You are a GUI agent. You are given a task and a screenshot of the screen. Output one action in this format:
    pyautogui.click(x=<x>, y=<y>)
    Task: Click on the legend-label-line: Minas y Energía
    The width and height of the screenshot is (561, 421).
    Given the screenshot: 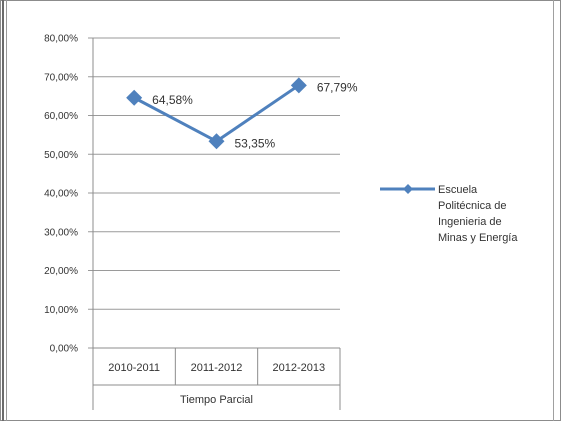 What is the action you would take?
    pyautogui.click(x=478, y=238)
    